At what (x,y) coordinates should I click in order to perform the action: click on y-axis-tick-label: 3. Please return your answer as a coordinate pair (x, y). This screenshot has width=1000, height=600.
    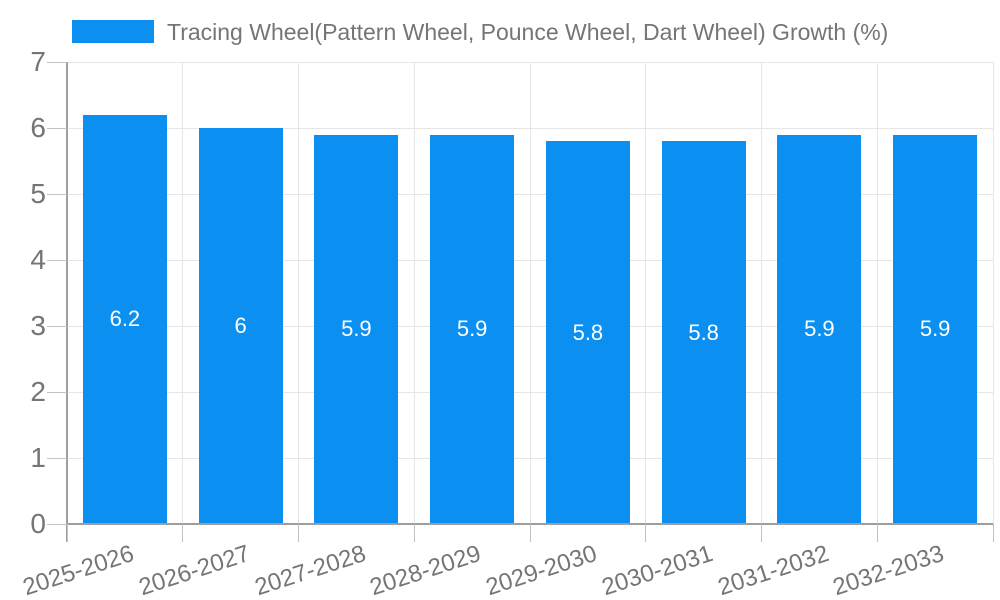
    Looking at the image, I should click on (38, 325).